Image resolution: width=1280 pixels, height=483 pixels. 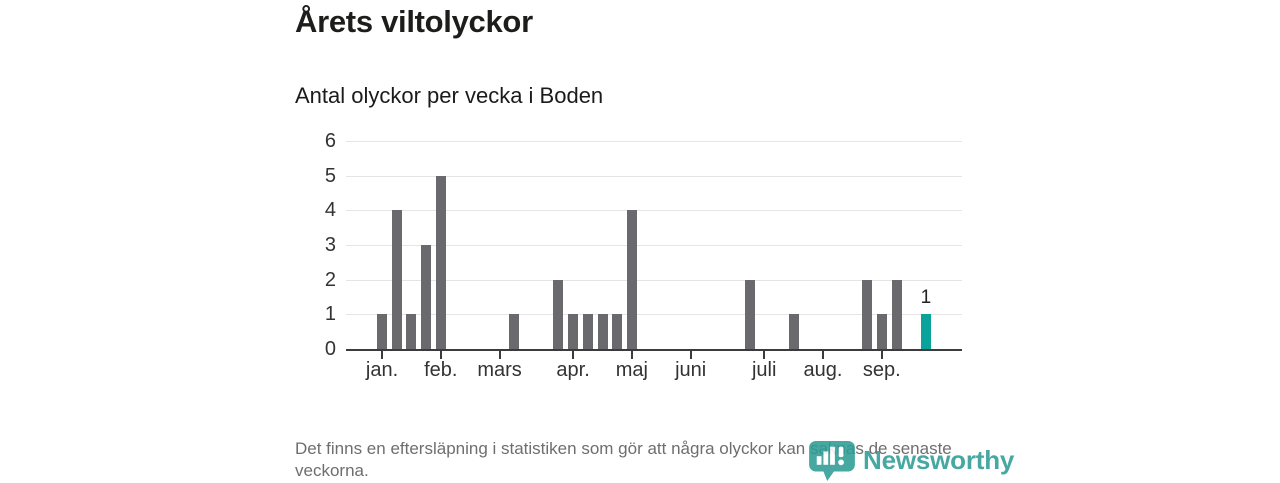 I want to click on y-axis-label: 1, so click(x=330, y=314).